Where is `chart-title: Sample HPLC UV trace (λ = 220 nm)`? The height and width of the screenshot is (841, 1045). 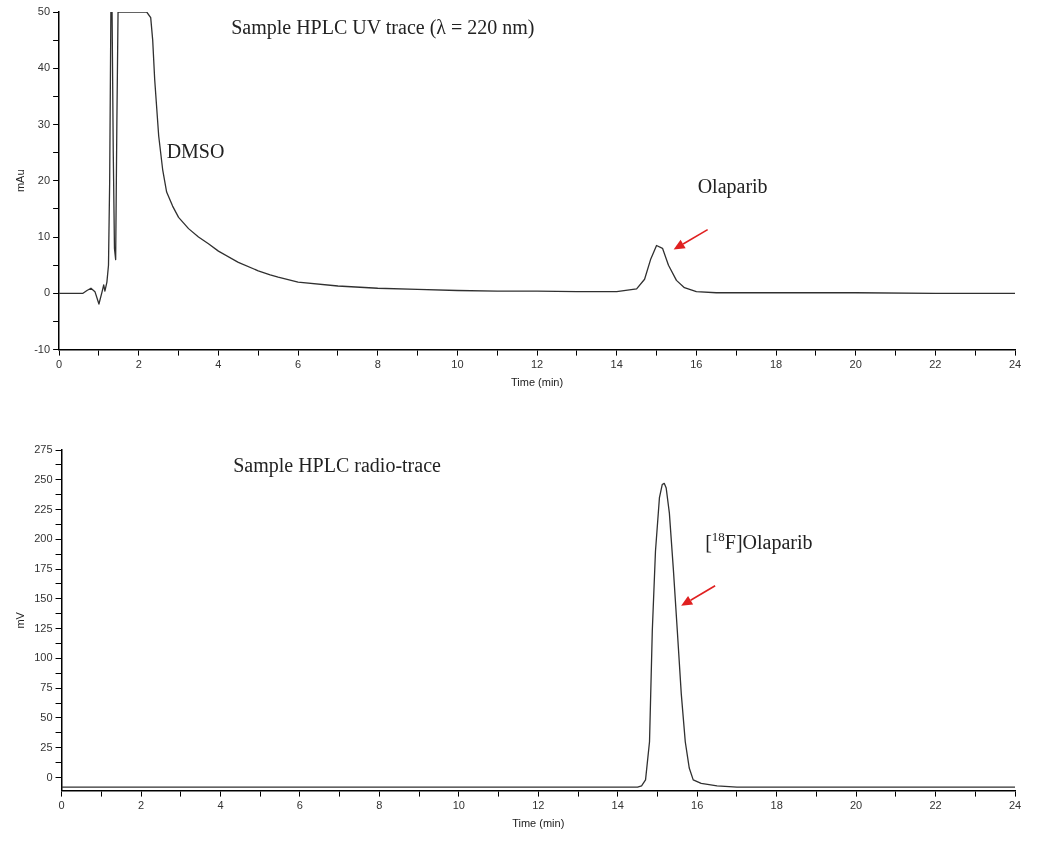 chart-title: Sample HPLC UV trace (λ = 220 nm) is located at coordinates (383, 27).